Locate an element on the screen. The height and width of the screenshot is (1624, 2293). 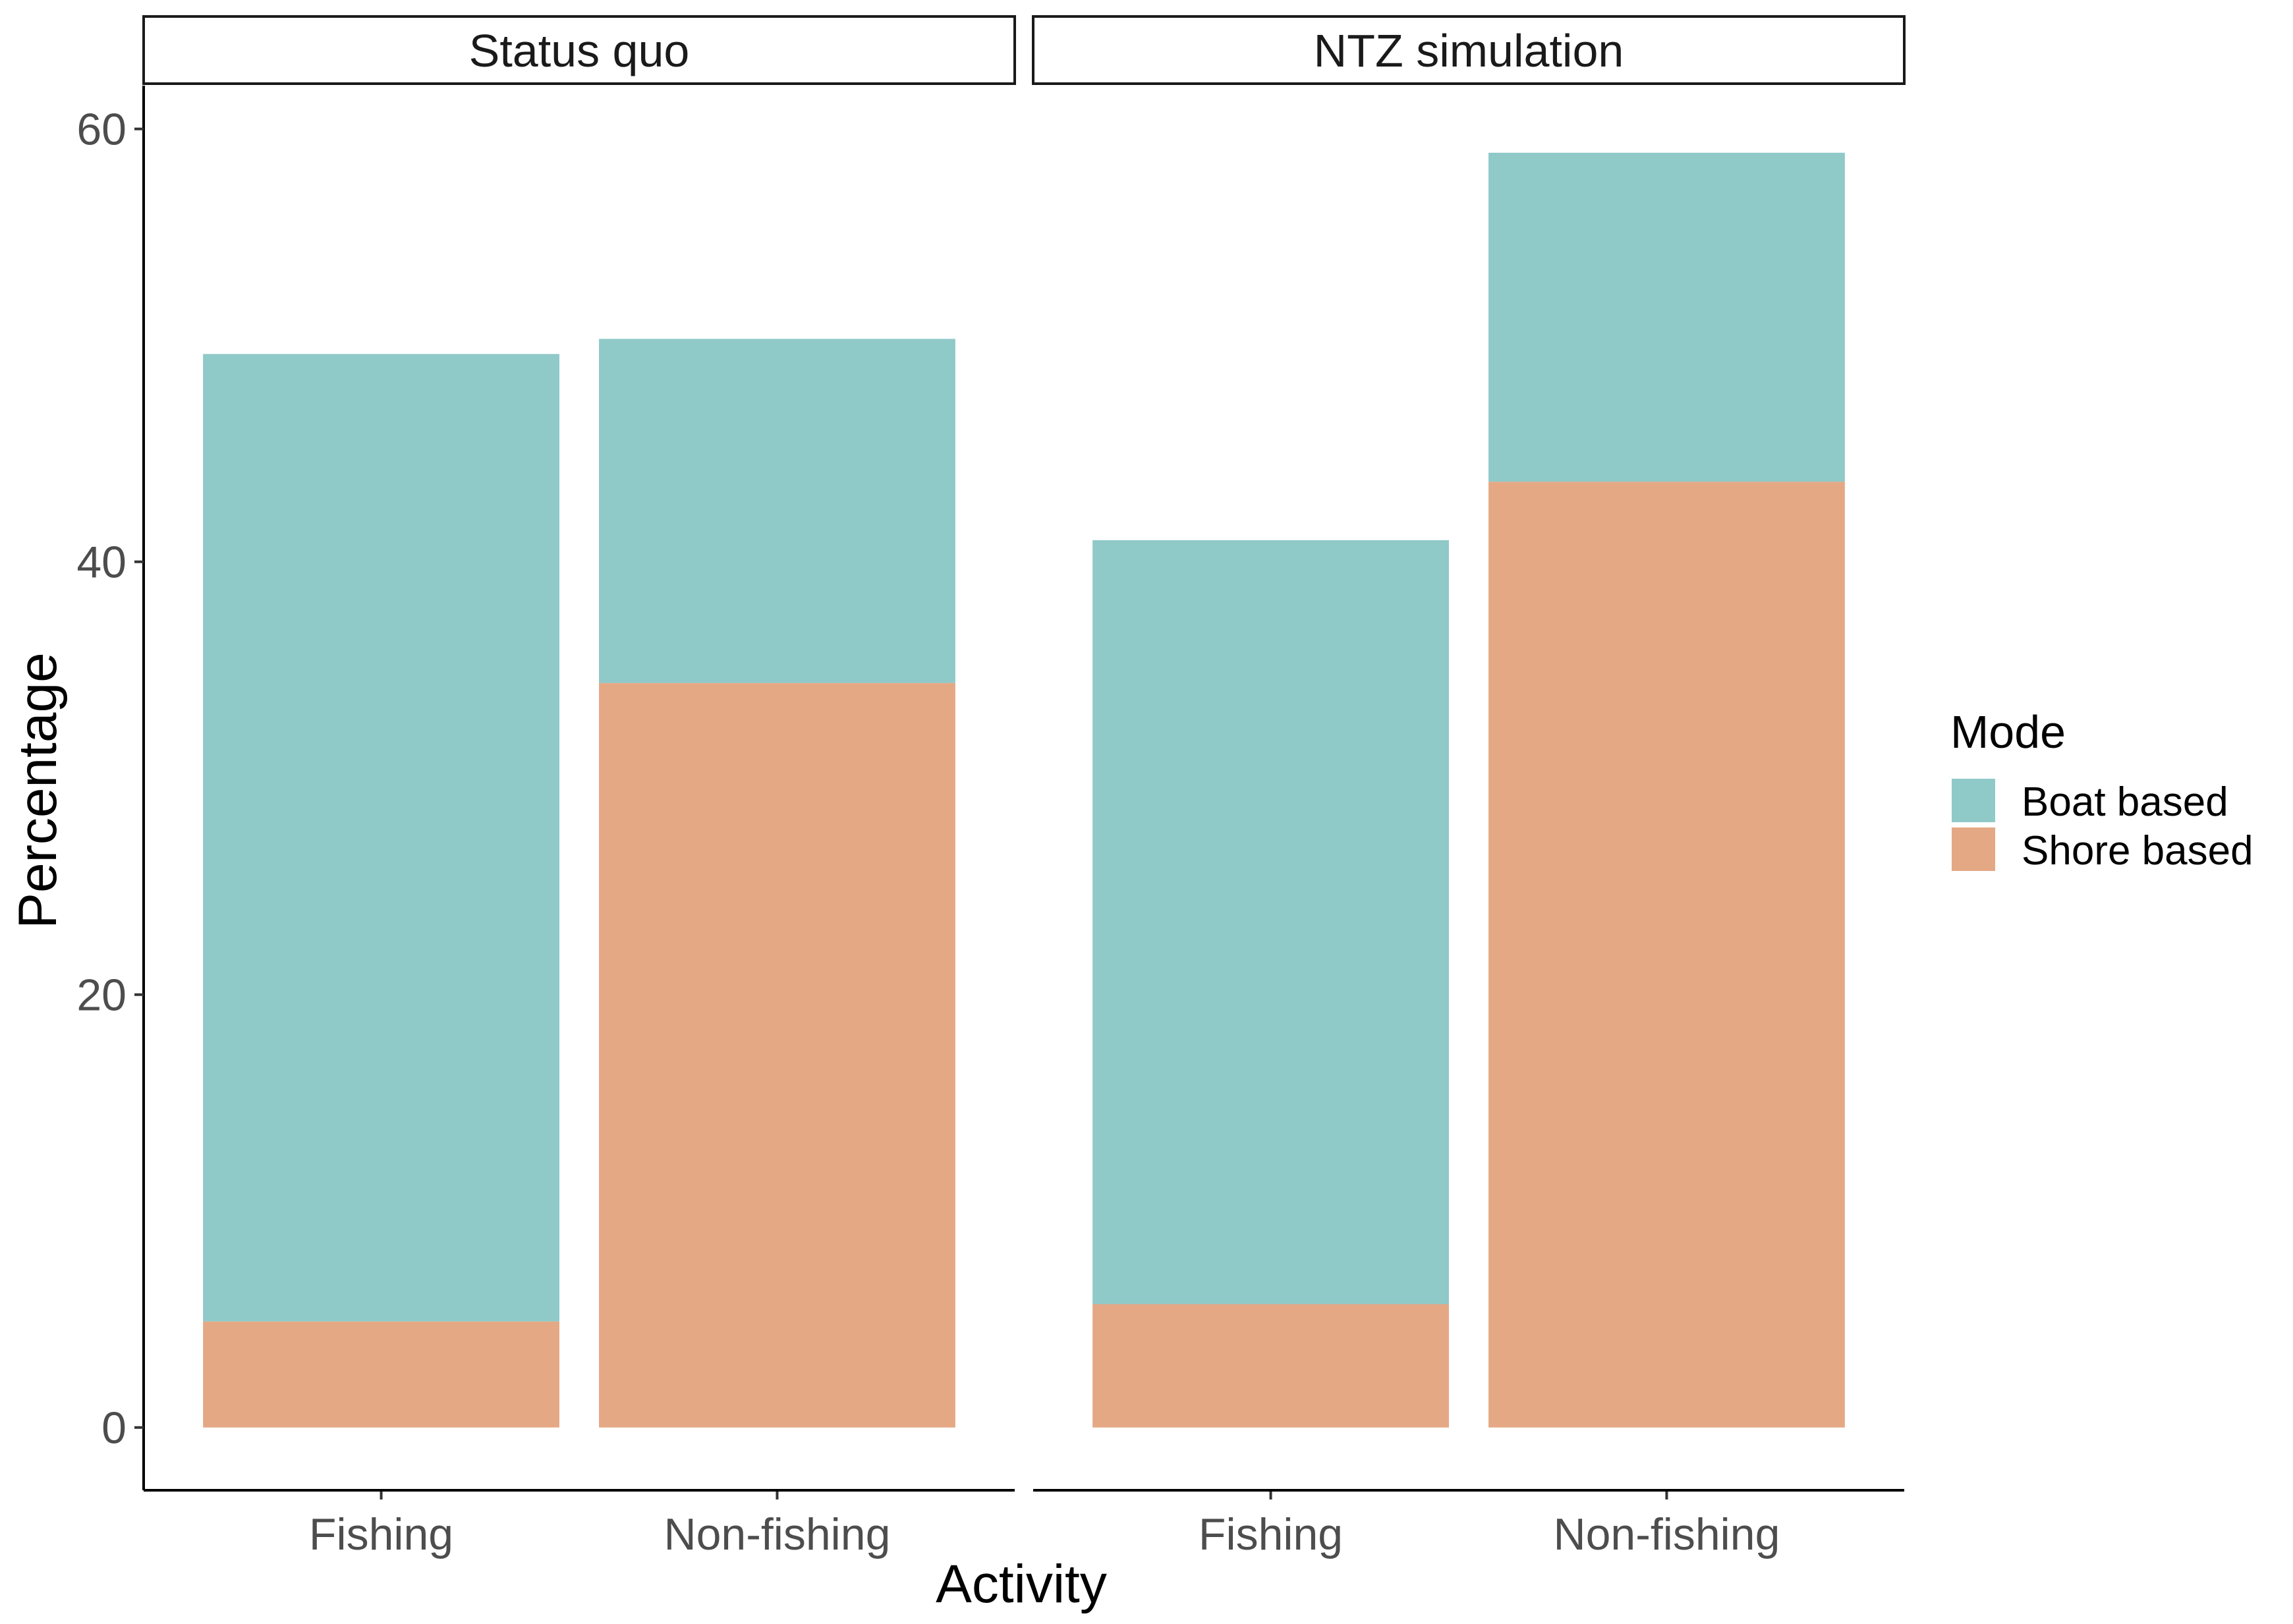
strip-ntz-simulation is located at coordinates (1469, 50).